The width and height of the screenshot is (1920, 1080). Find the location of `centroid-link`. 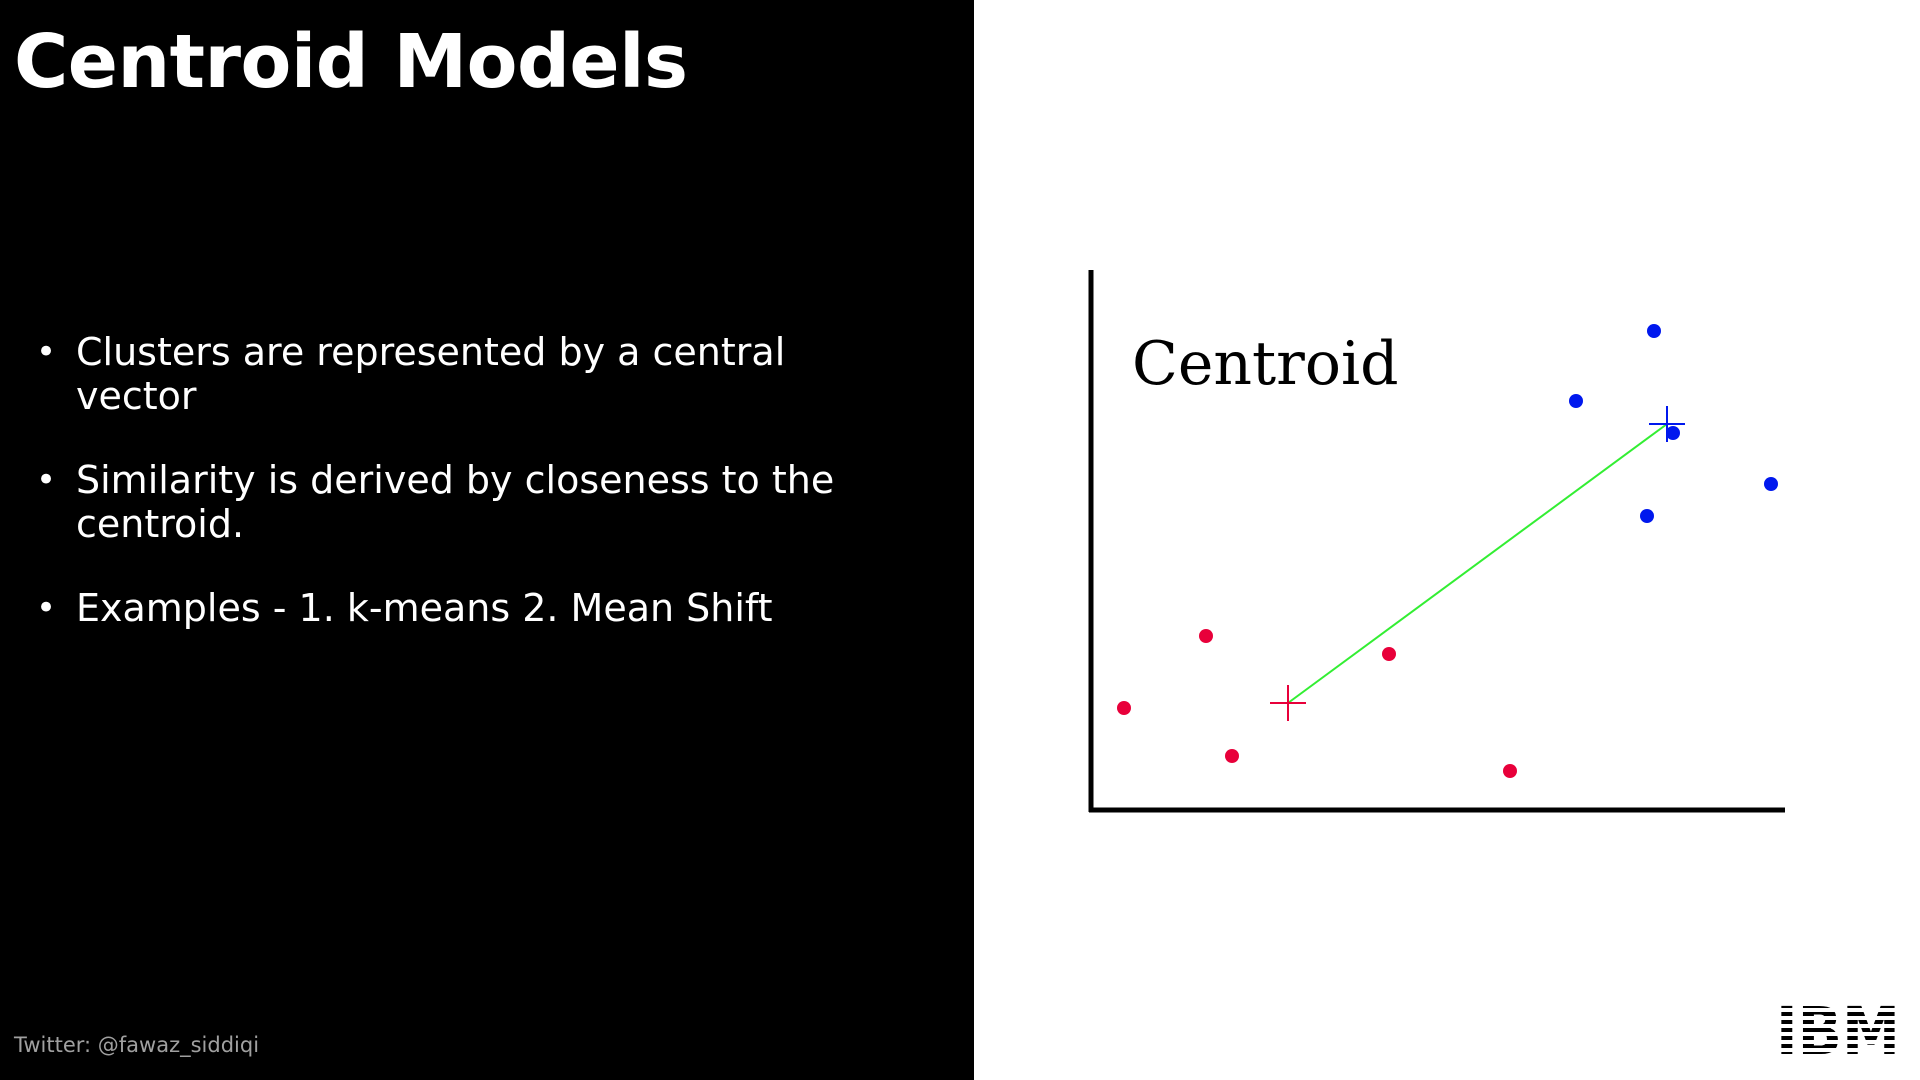

centroid-link is located at coordinates (1477, 563).